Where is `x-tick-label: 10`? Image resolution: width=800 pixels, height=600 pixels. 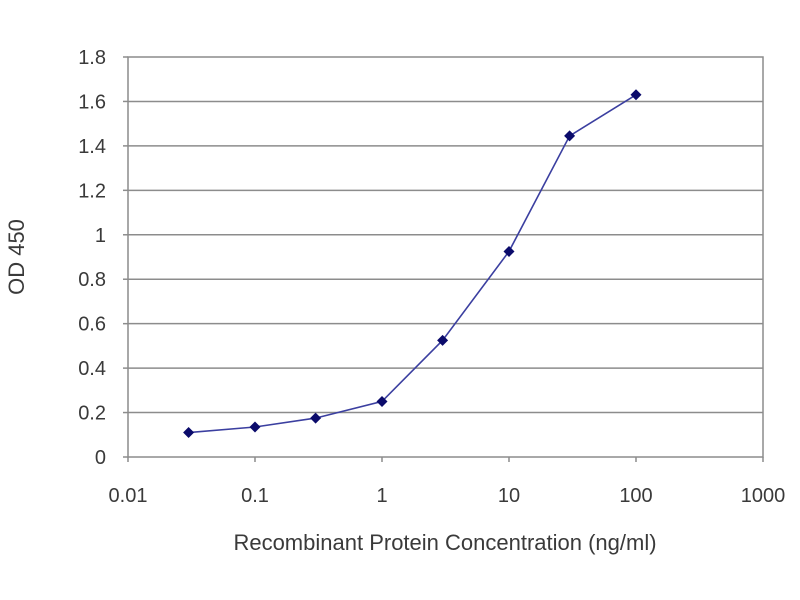 x-tick-label: 10 is located at coordinates (509, 496).